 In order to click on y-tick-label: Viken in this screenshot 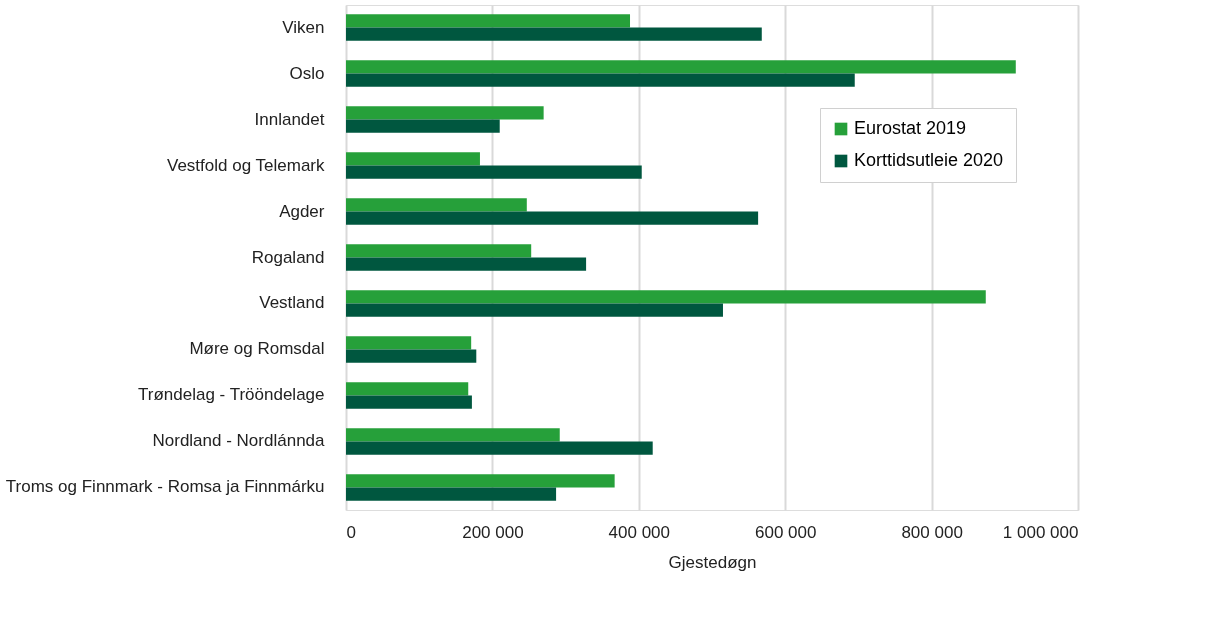, I will do `click(303, 27)`.